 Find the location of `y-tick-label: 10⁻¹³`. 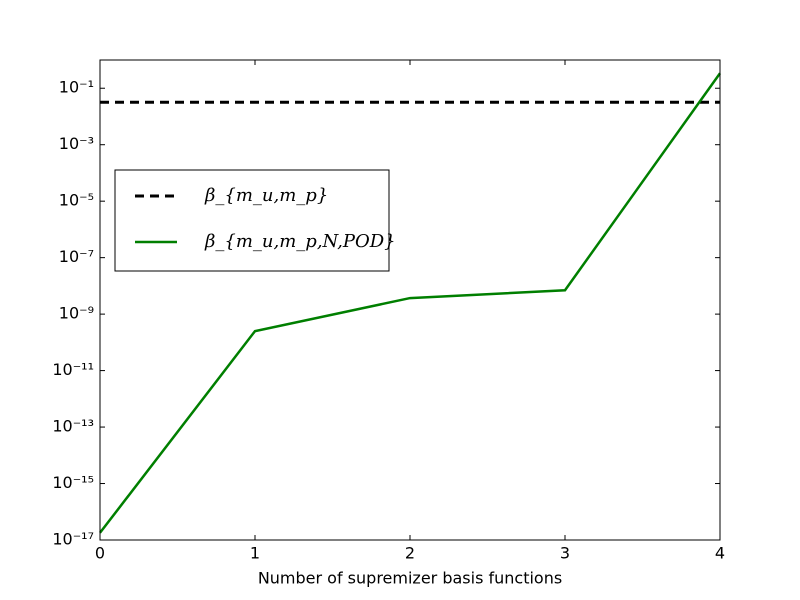

y-tick-label: 10⁻¹³ is located at coordinates (73, 426).